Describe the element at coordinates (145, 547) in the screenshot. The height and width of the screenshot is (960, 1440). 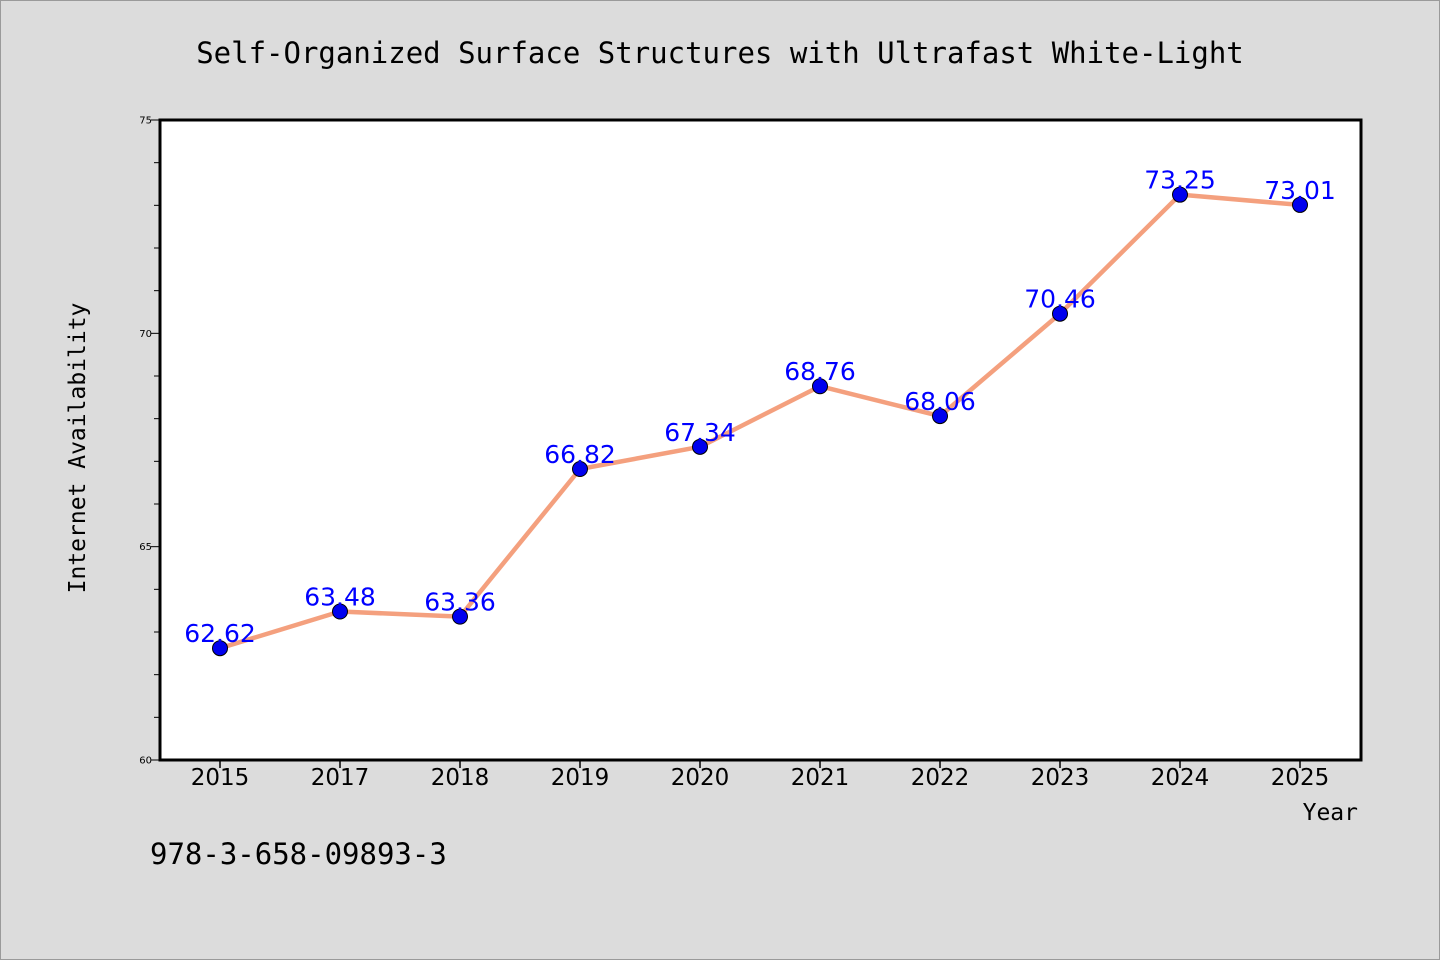
I see `y-tick-label: 65` at that location.